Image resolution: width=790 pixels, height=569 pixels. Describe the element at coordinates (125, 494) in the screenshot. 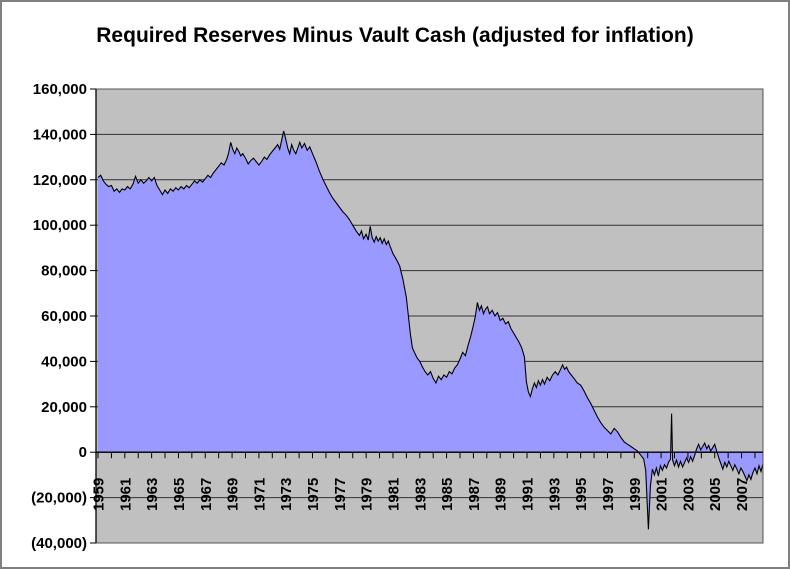

I see `x-tick-label: 1961` at that location.